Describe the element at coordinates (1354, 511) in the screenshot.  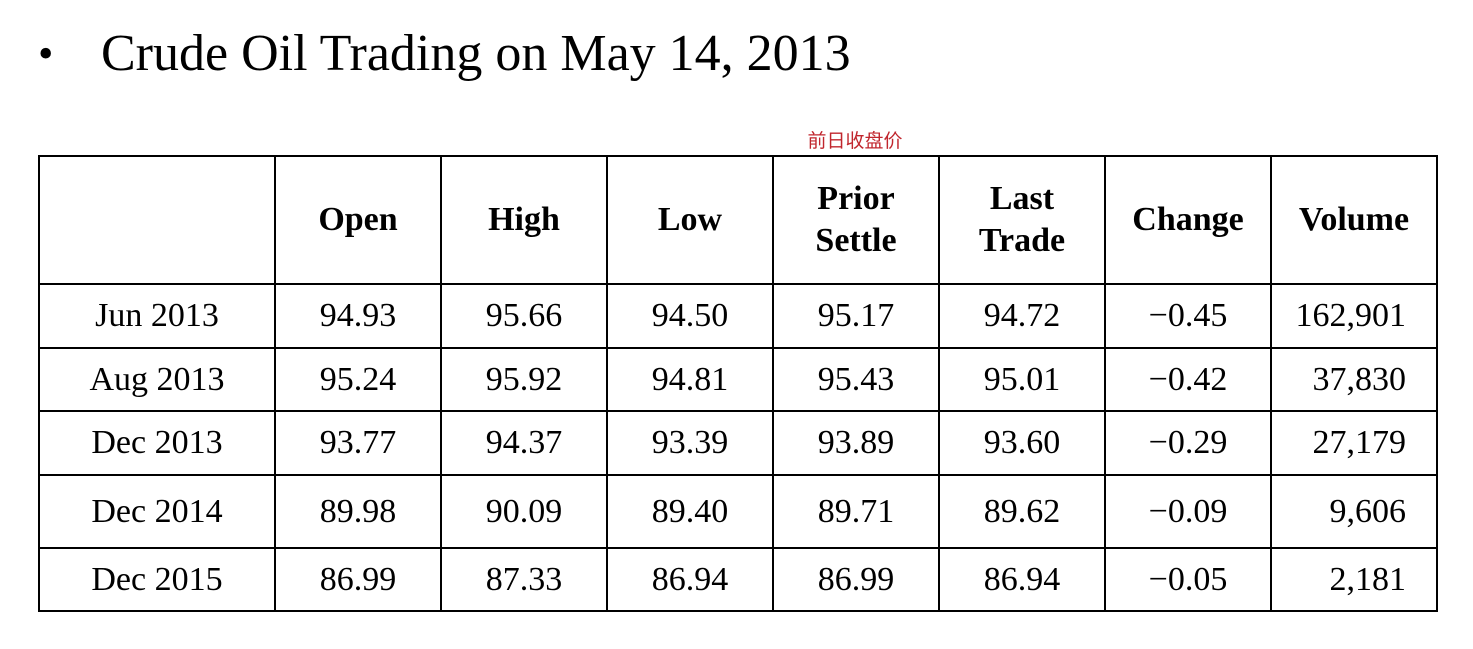
I see `cell-volume: 9,606` at that location.